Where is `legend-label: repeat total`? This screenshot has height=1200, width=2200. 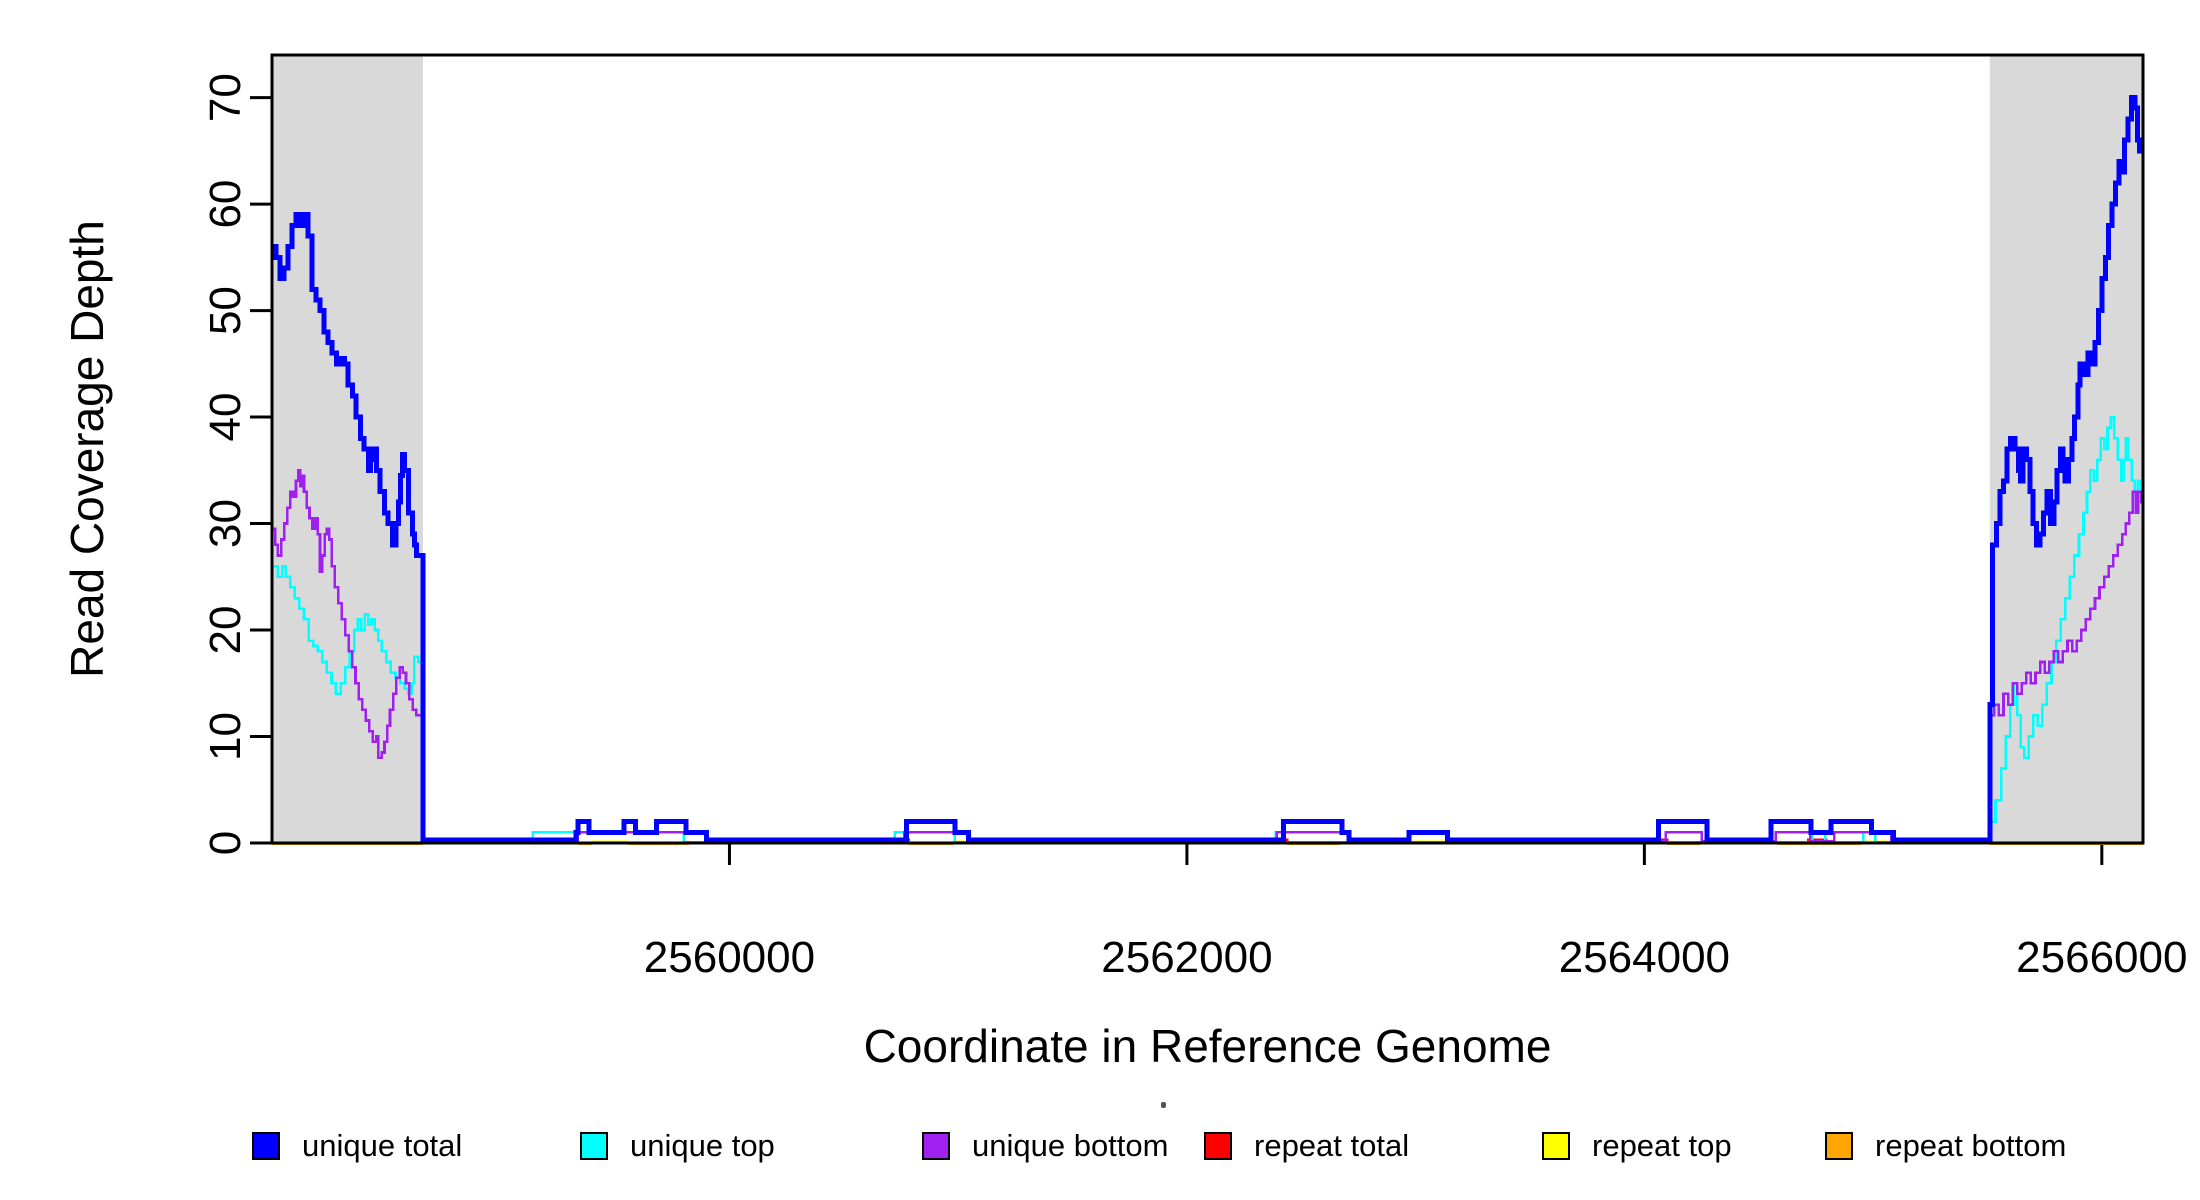 legend-label: repeat total is located at coordinates (1332, 1145).